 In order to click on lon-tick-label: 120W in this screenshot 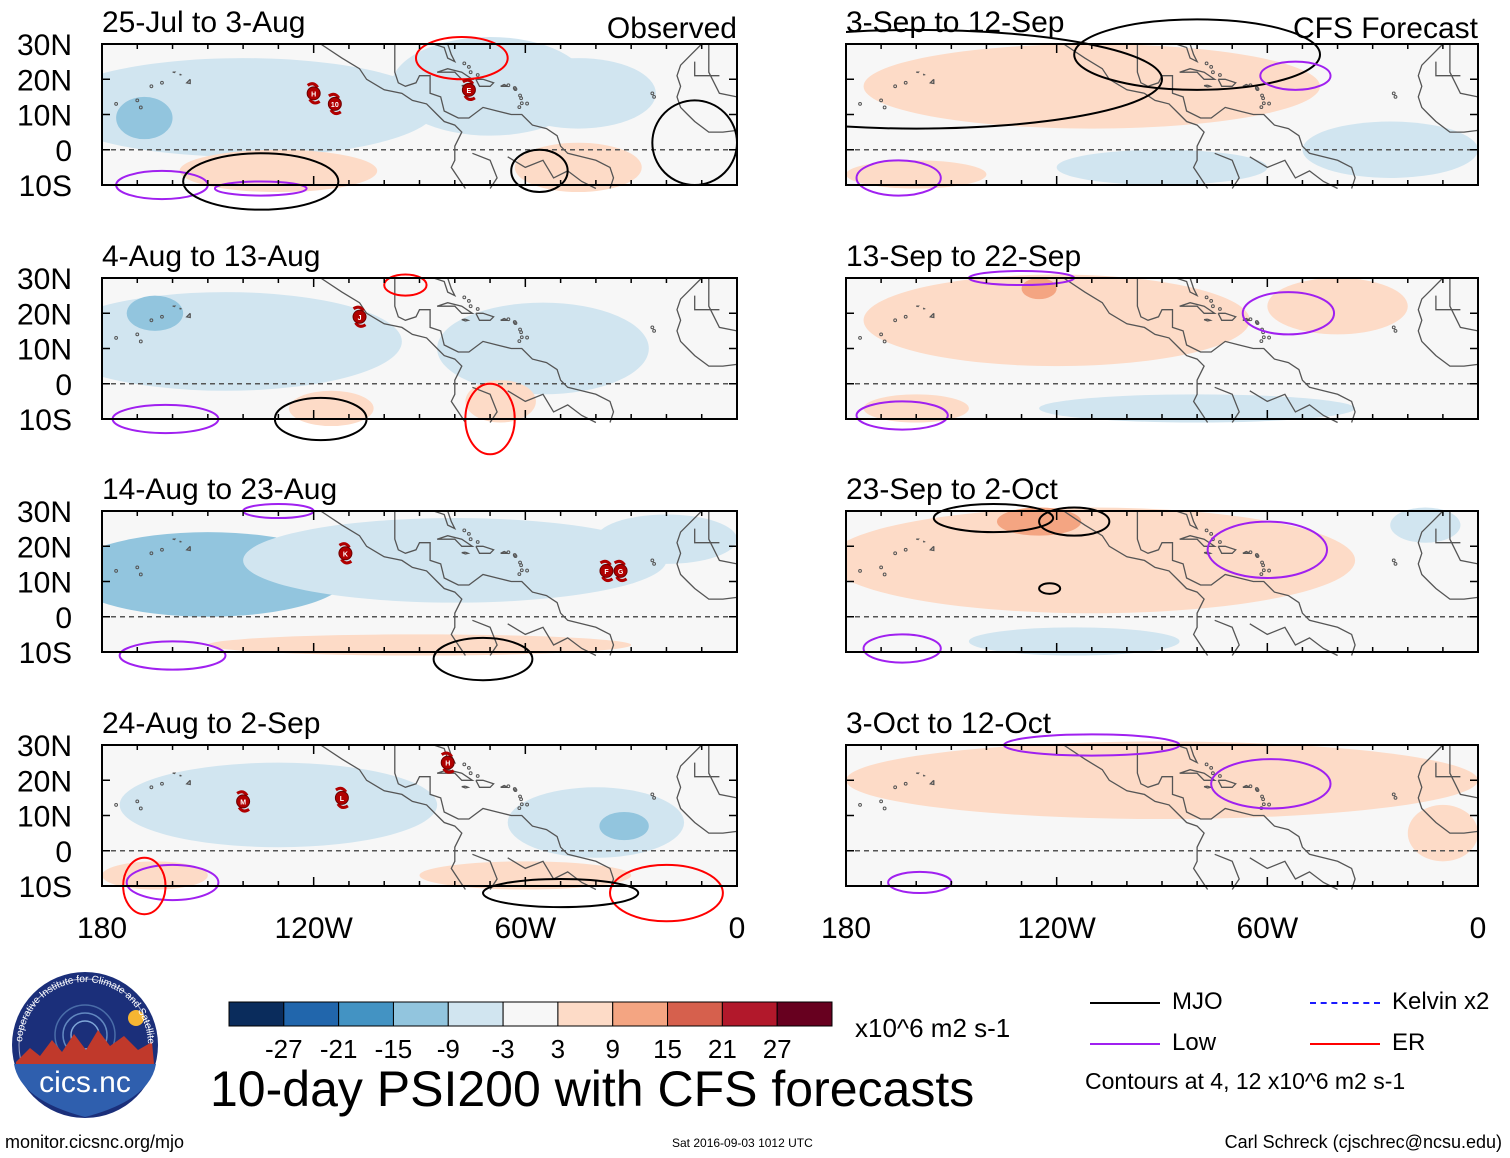, I will do `click(1056, 928)`.